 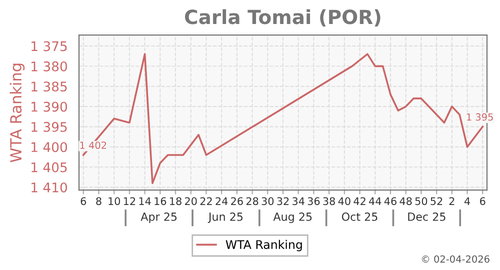 What do you see at coordinates (130, 201) in the screenshot?
I see `x-tick-label: 12` at bounding box center [130, 201].